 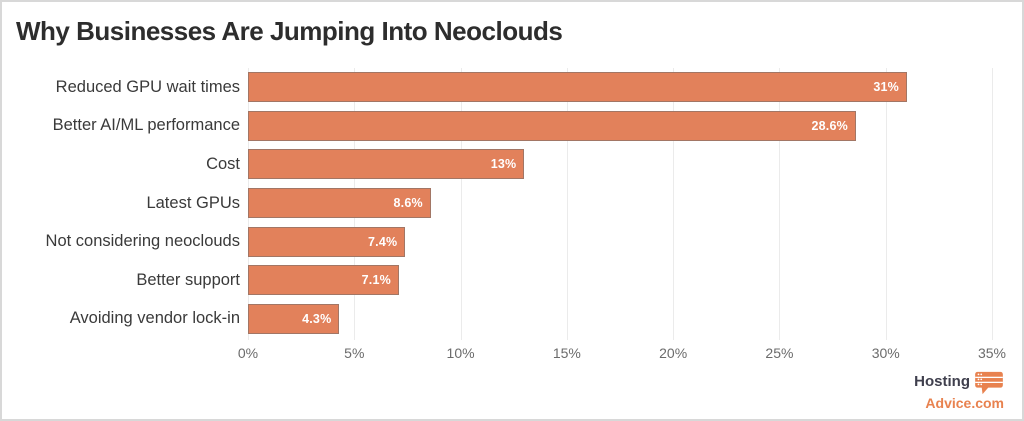 What do you see at coordinates (620, 318) in the screenshot?
I see `bar-track: 4.3%` at bounding box center [620, 318].